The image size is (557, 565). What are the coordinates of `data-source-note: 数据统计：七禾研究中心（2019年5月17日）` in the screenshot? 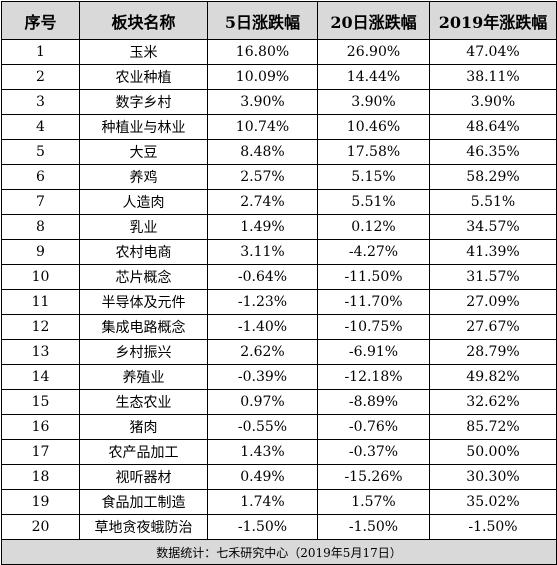 It's located at (279, 552).